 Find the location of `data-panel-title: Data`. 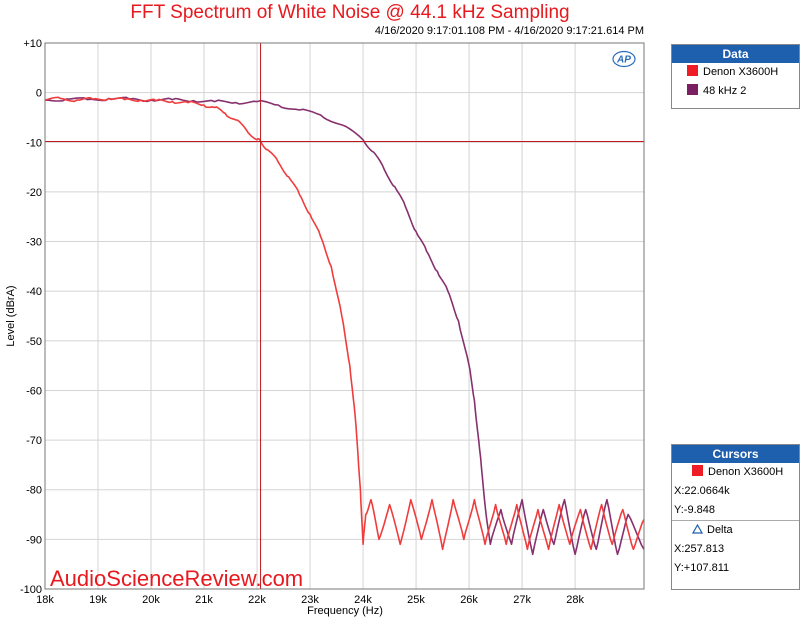

data-panel-title: Data is located at coordinates (735, 54).